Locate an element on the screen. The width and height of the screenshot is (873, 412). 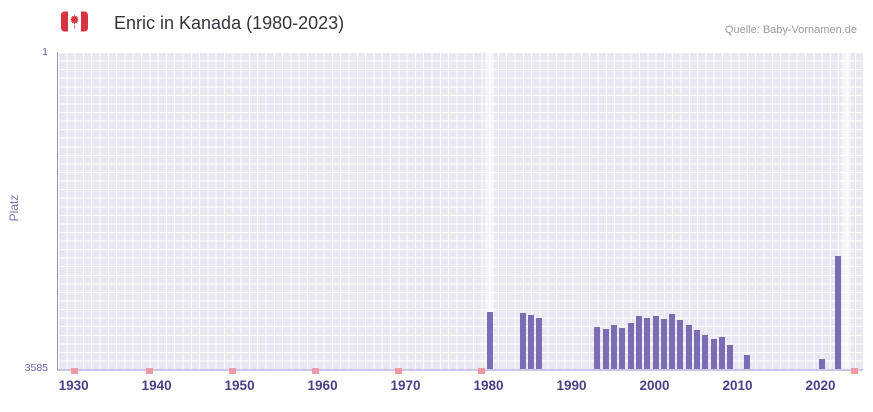
bar-1984 is located at coordinates (522, 341).